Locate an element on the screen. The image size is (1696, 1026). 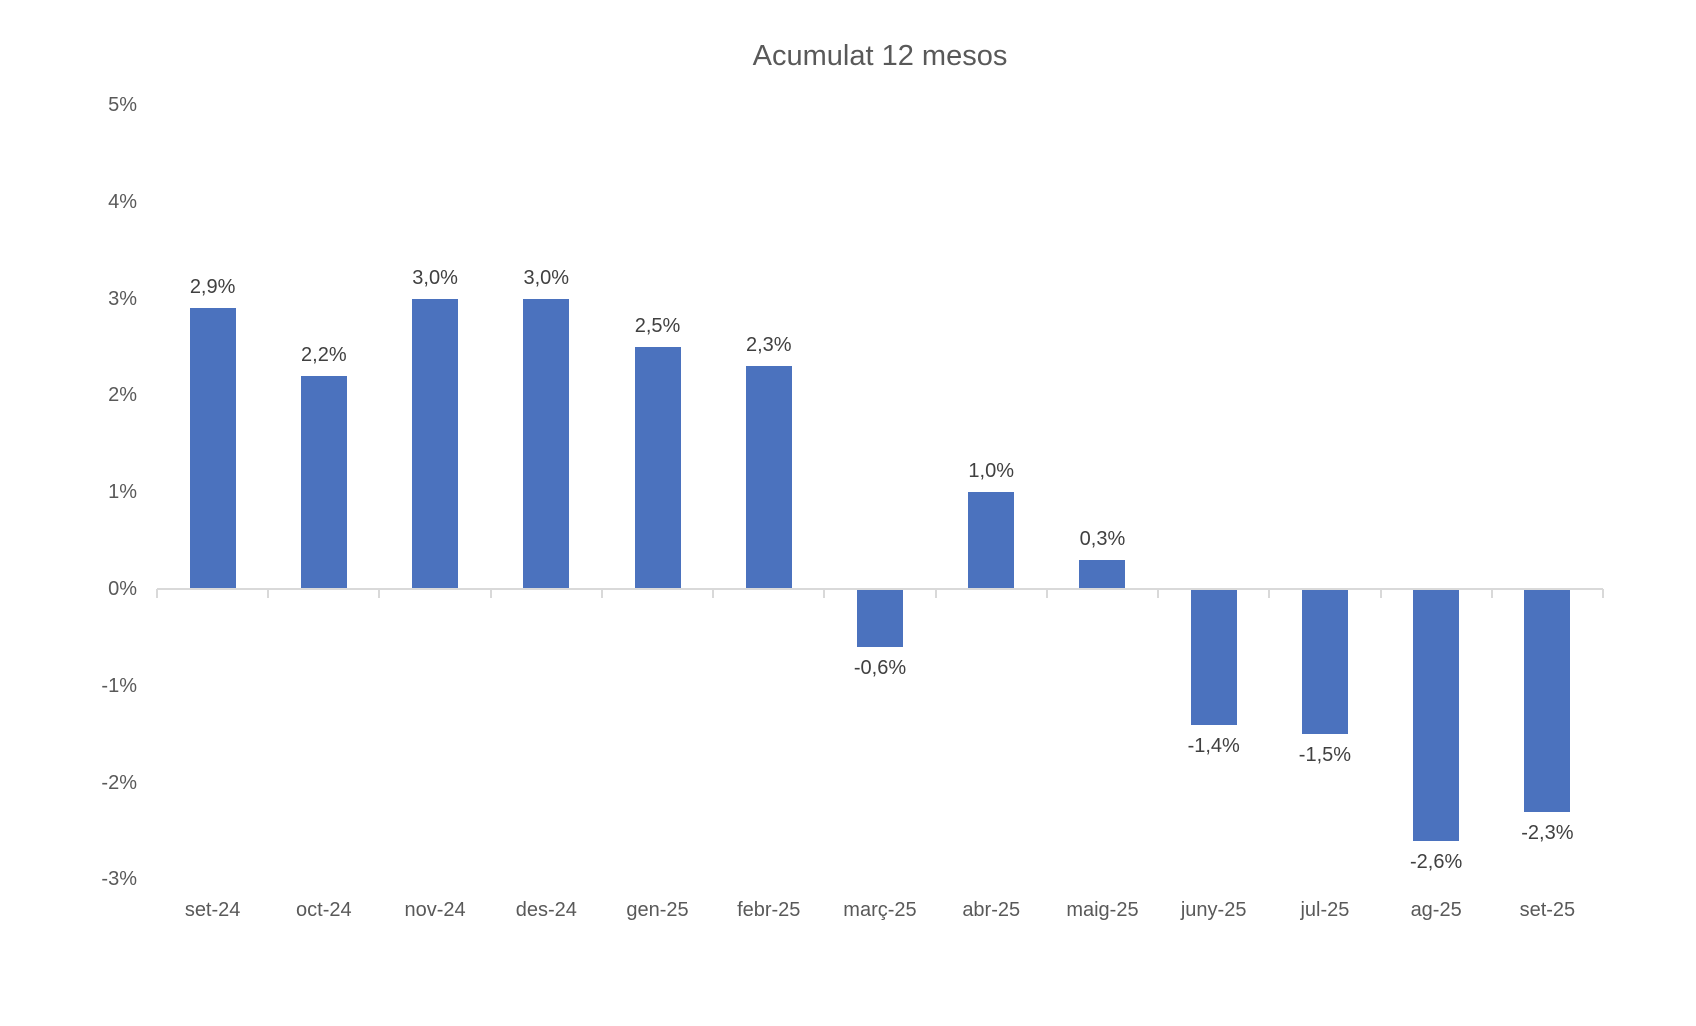
x-axis-label: nov-24 is located at coordinates (435, 910).